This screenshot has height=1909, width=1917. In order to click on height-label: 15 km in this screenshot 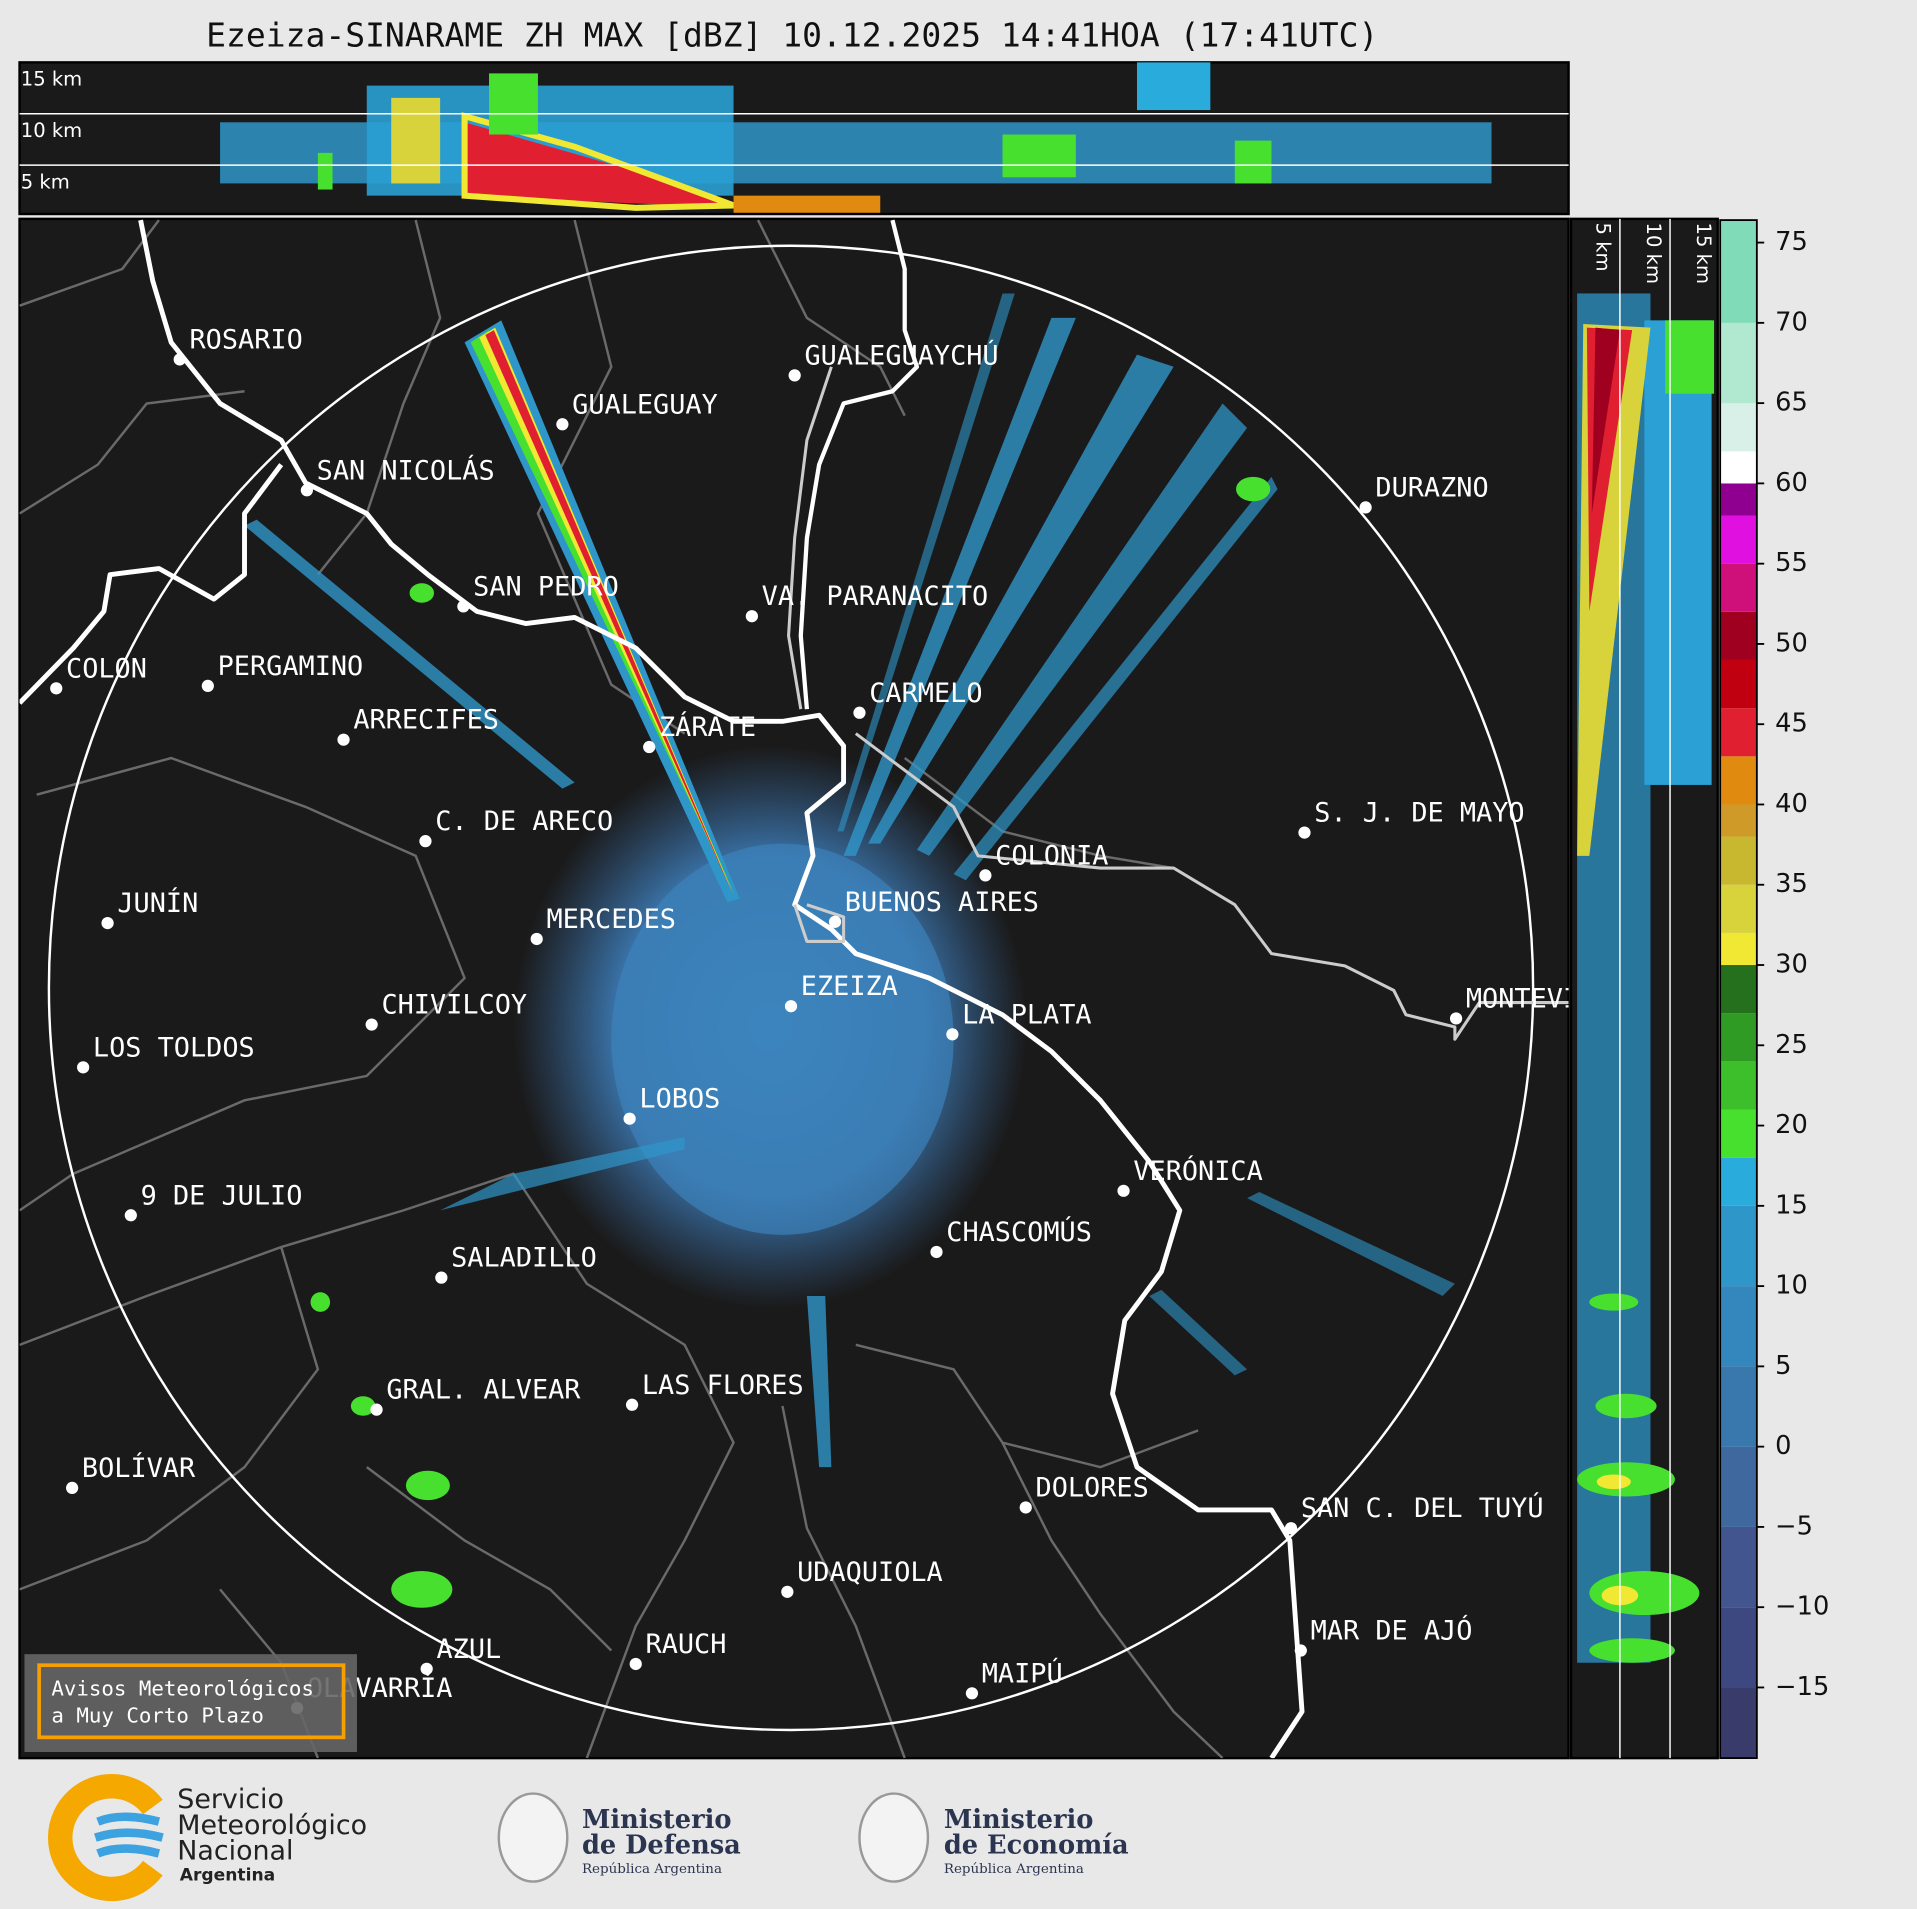, I will do `click(1703, 253)`.